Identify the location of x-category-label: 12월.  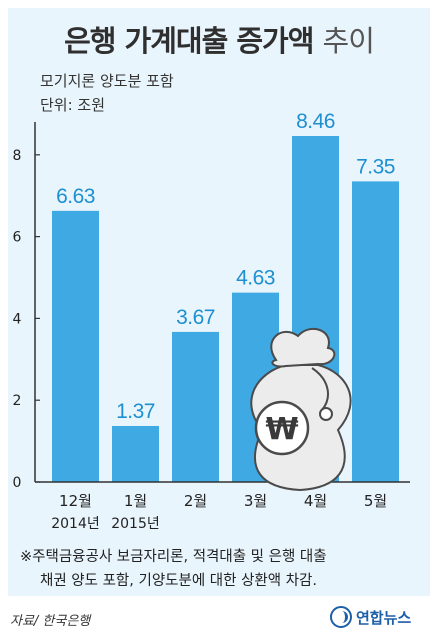
(75, 501).